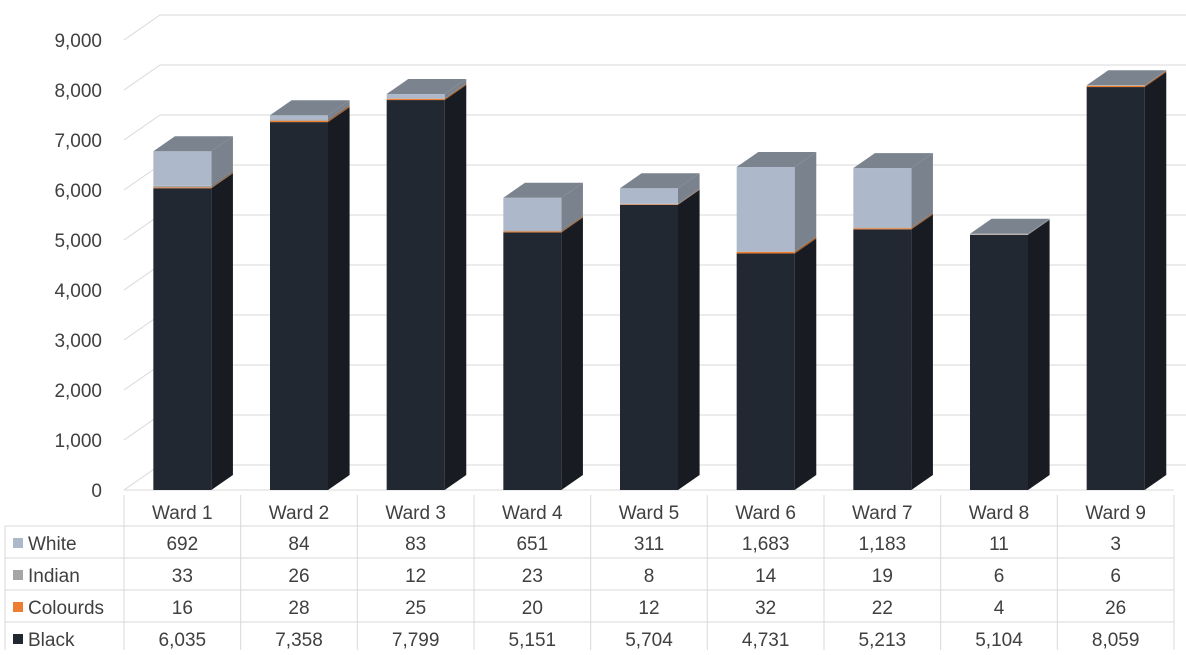 This screenshot has height=655, width=1186. I want to click on data-label: 28, so click(298, 608).